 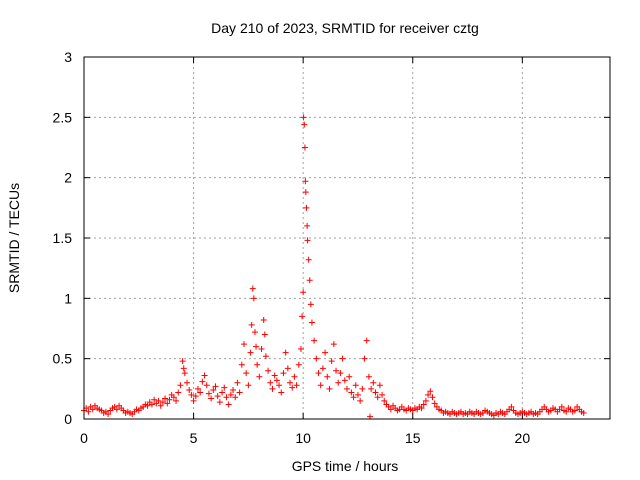 I want to click on y-tick-label: 3, so click(x=68, y=57).